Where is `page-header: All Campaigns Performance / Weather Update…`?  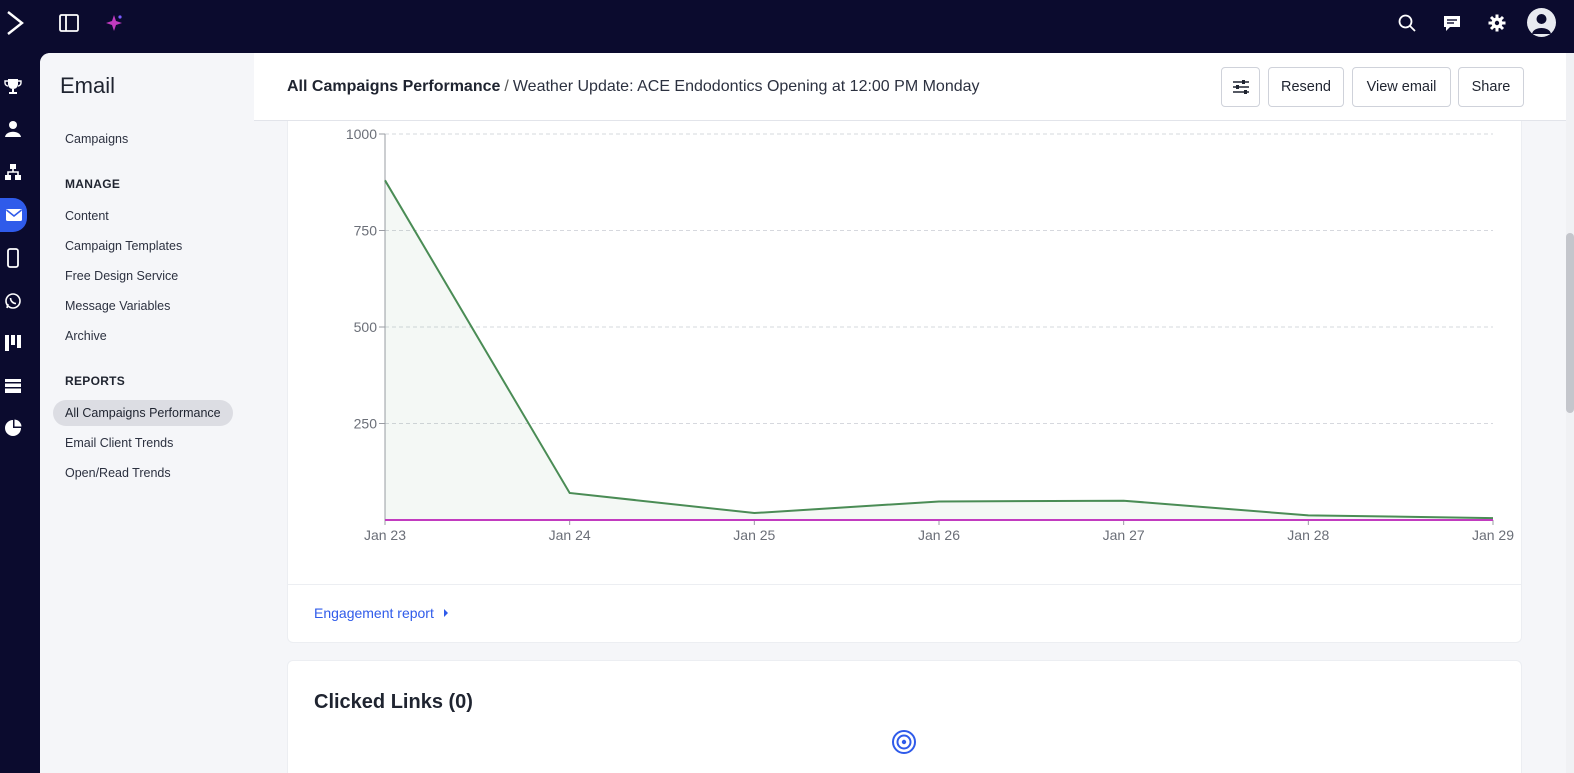
page-header: All Campaigns Performance / Weather Update… is located at coordinates (914, 87).